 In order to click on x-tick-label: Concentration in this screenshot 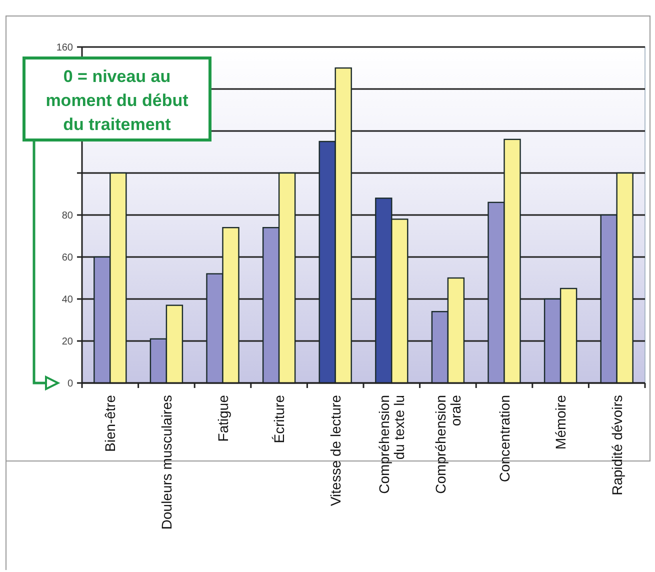, I will do `click(504, 438)`.